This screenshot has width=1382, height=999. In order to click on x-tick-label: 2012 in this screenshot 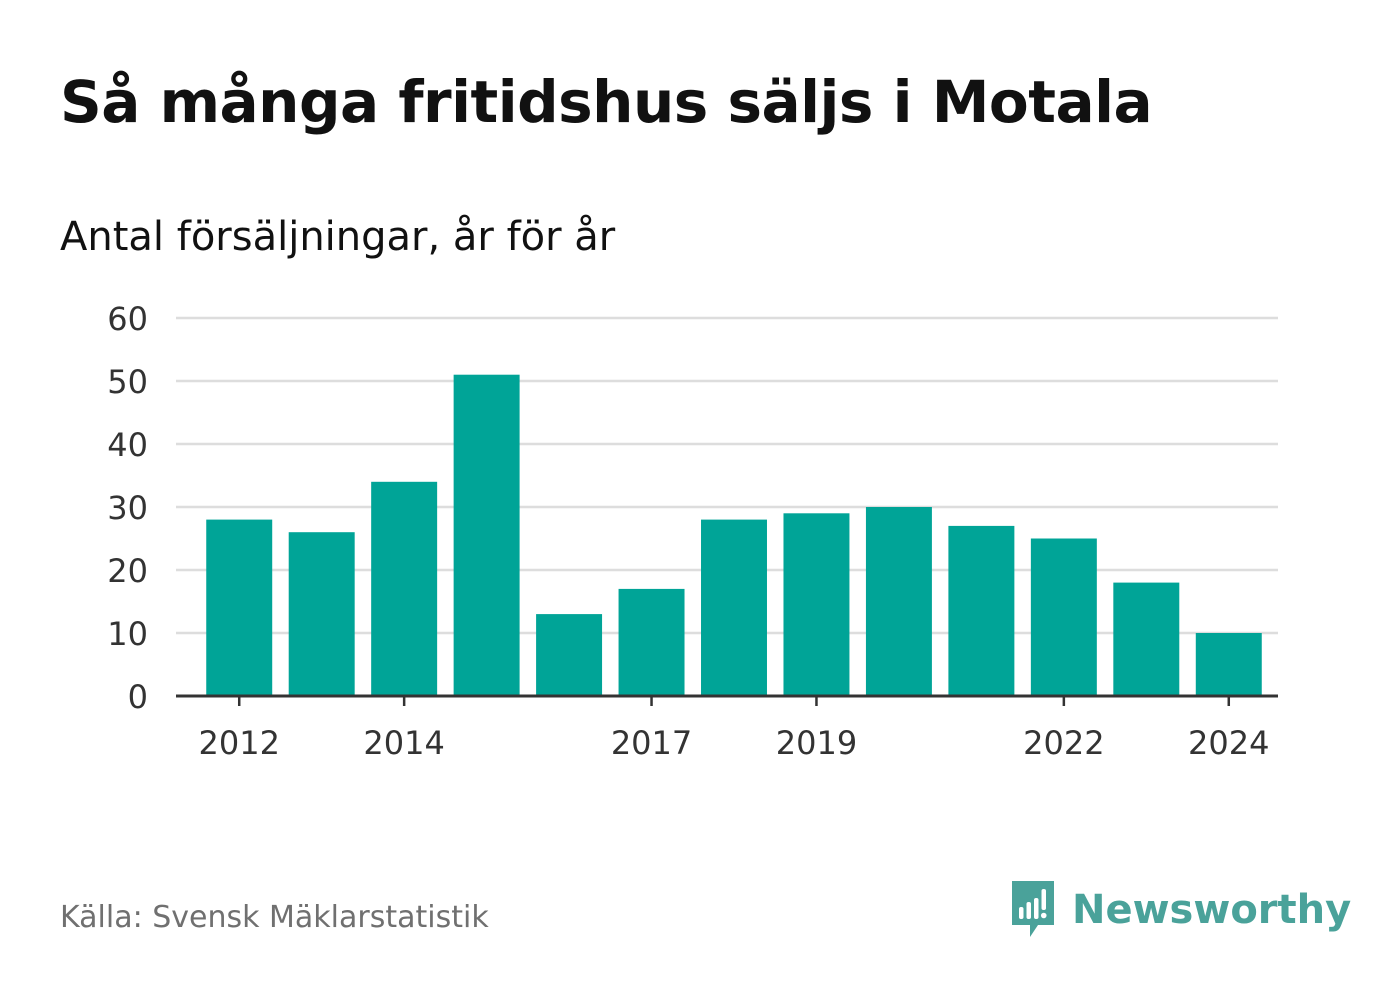, I will do `click(239, 743)`.